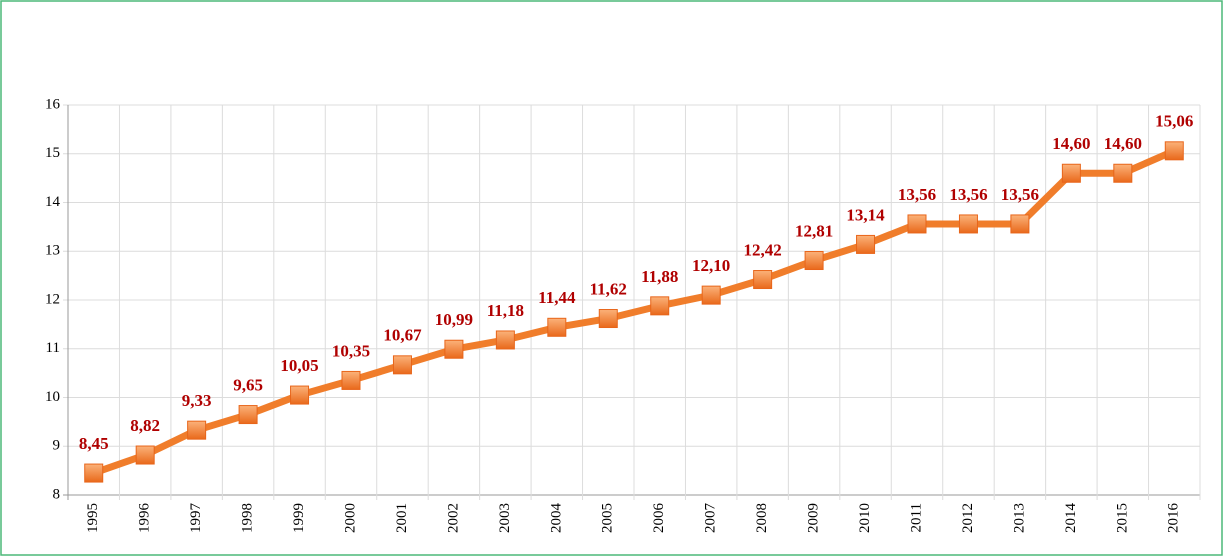 This screenshot has width=1223, height=556. What do you see at coordinates (711, 518) in the screenshot?
I see `x-tick-label: 2007` at bounding box center [711, 518].